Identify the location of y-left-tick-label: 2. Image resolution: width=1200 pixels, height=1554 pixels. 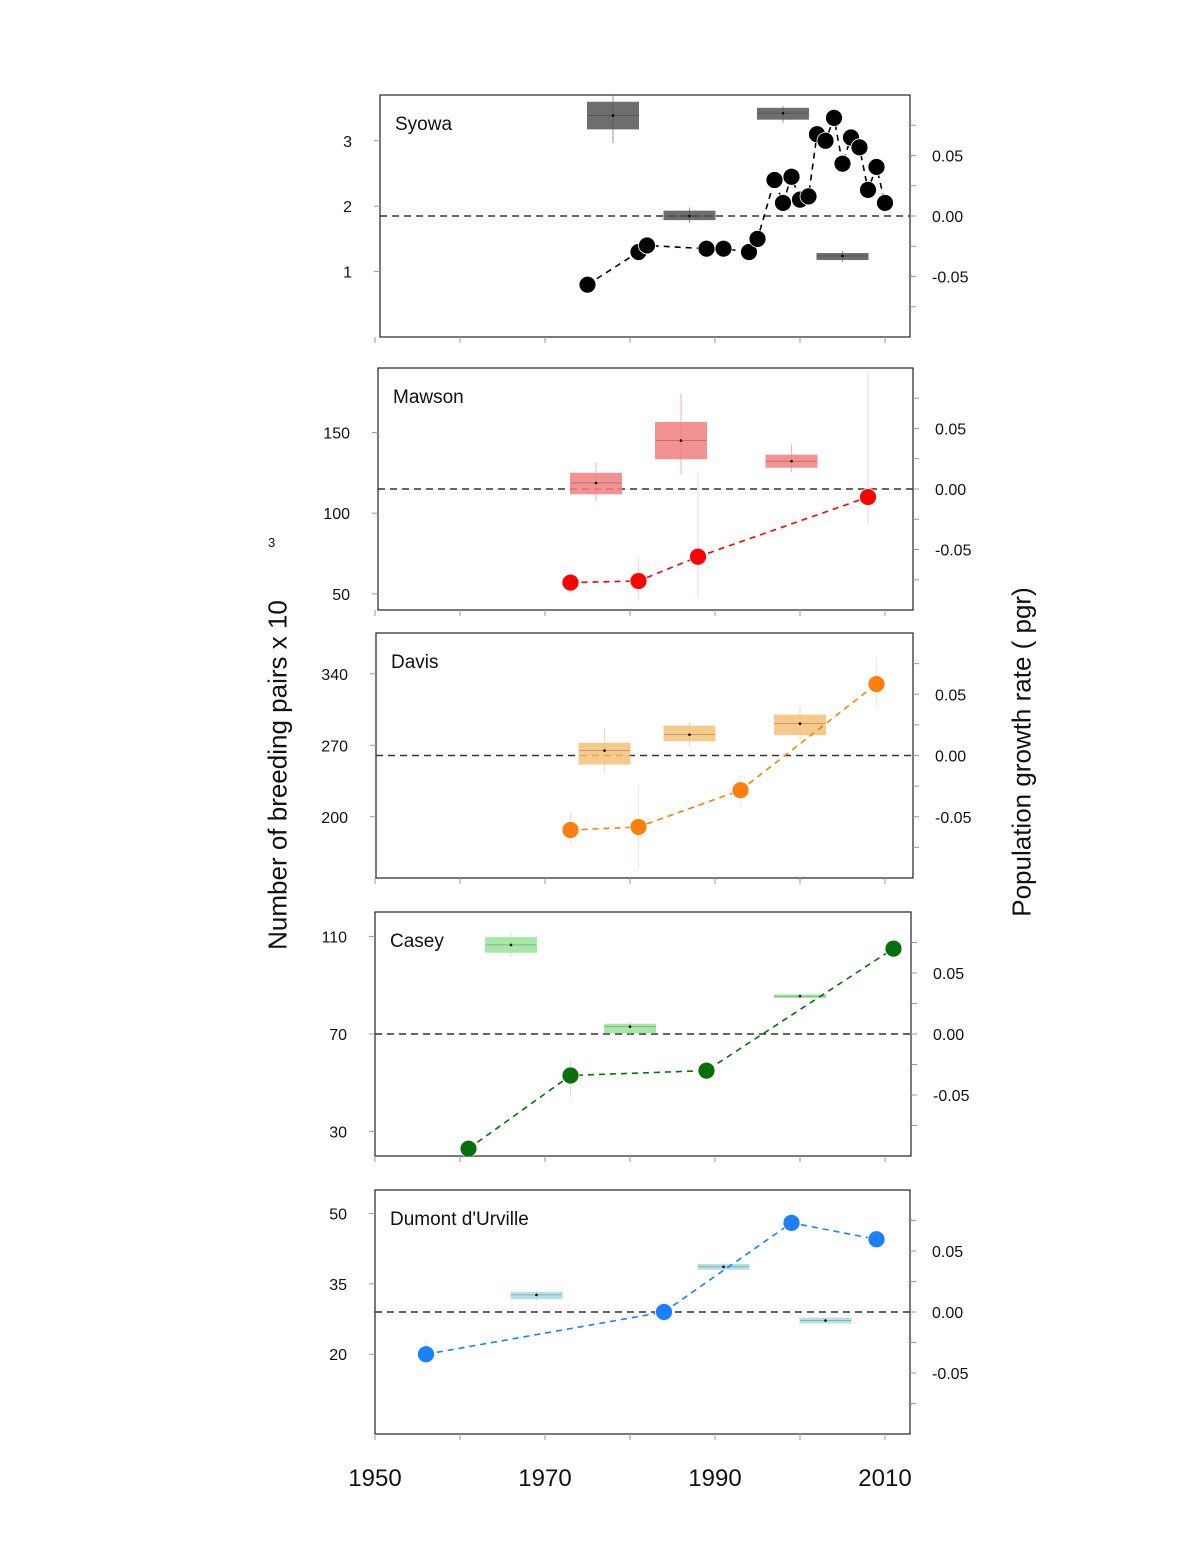
(347, 207).